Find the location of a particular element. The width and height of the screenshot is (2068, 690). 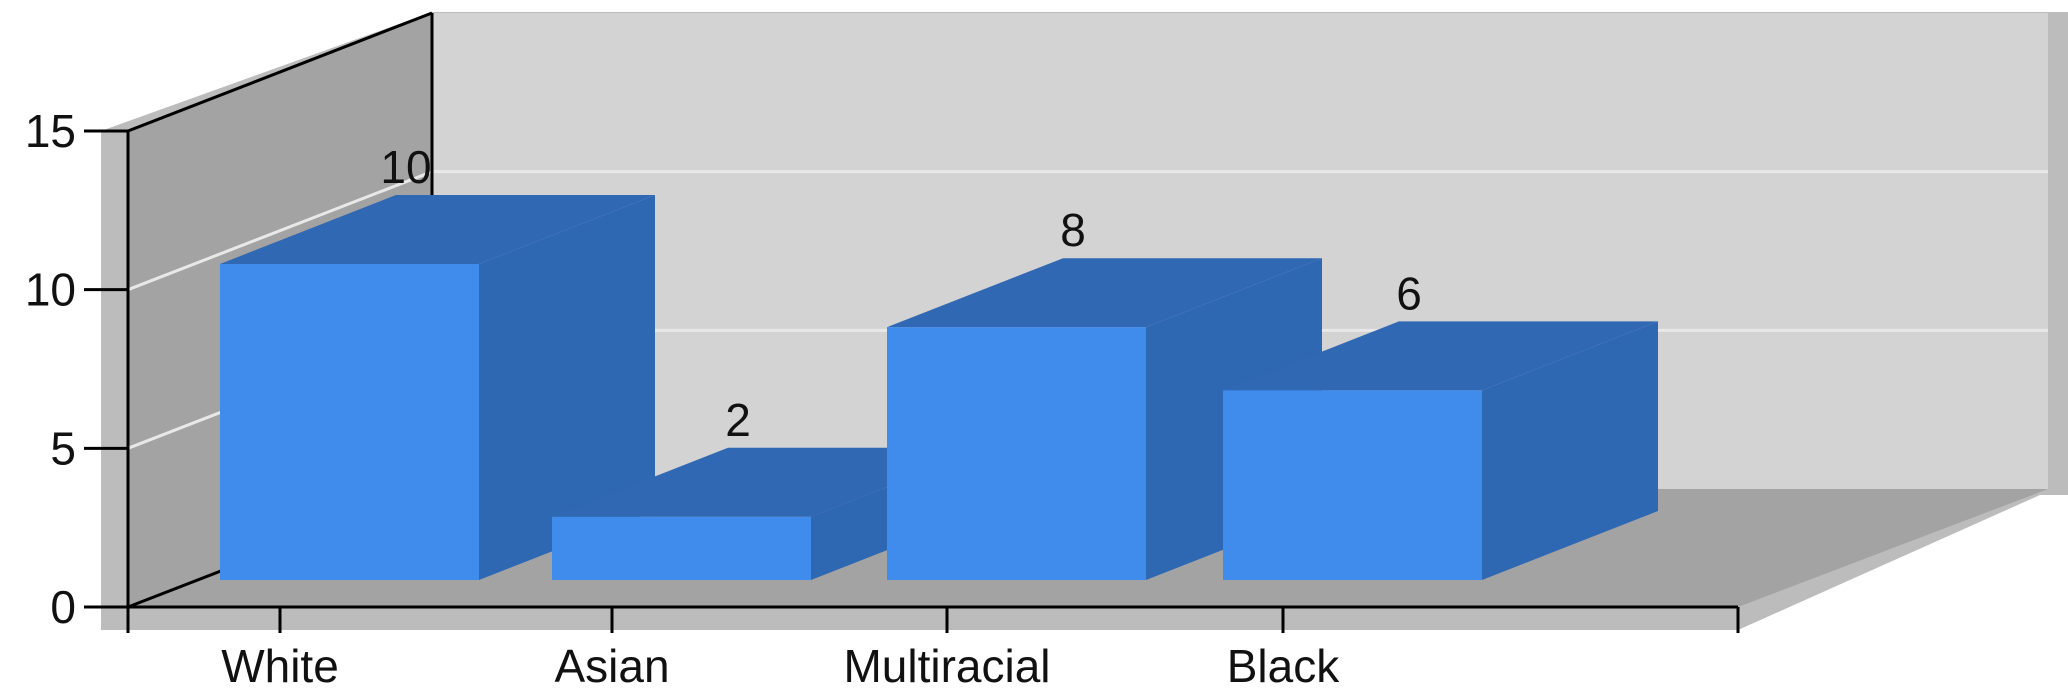

category-label-1: Asian is located at coordinates (611, 665).